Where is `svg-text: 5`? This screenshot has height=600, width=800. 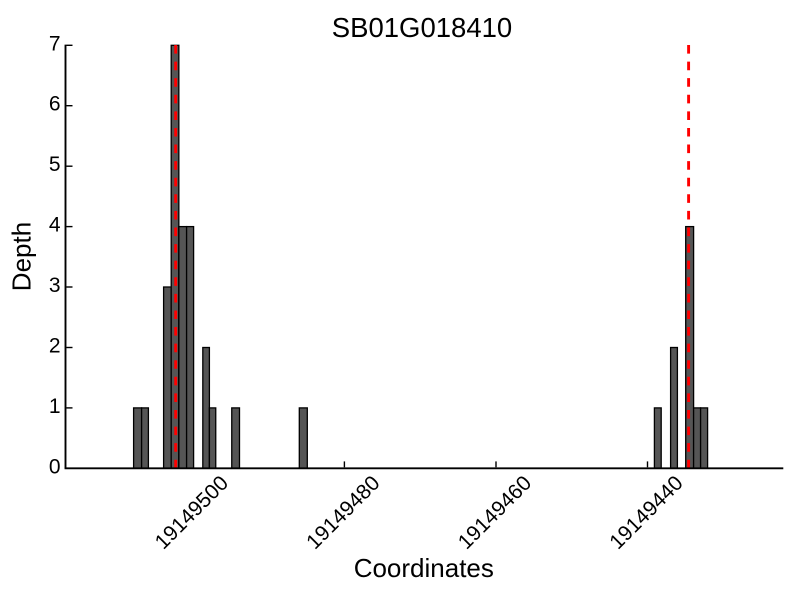
svg-text: 5 is located at coordinates (55, 164).